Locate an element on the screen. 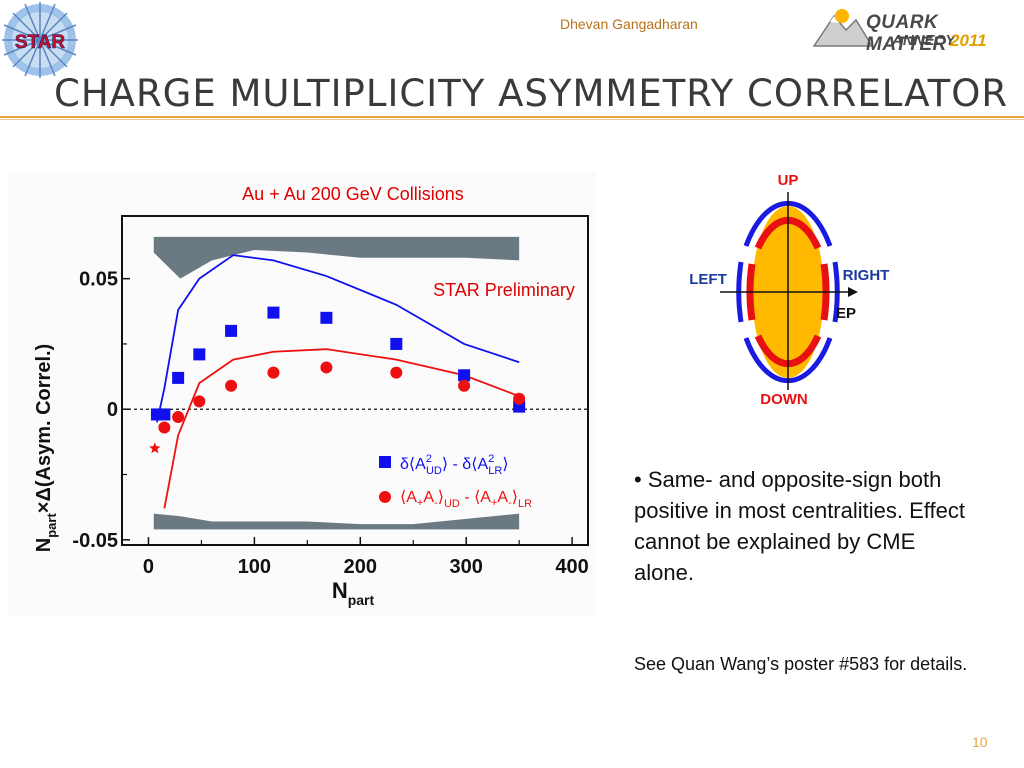 The height and width of the screenshot is (768, 1024). diagram-label-right: RIGHT is located at coordinates (866, 275).